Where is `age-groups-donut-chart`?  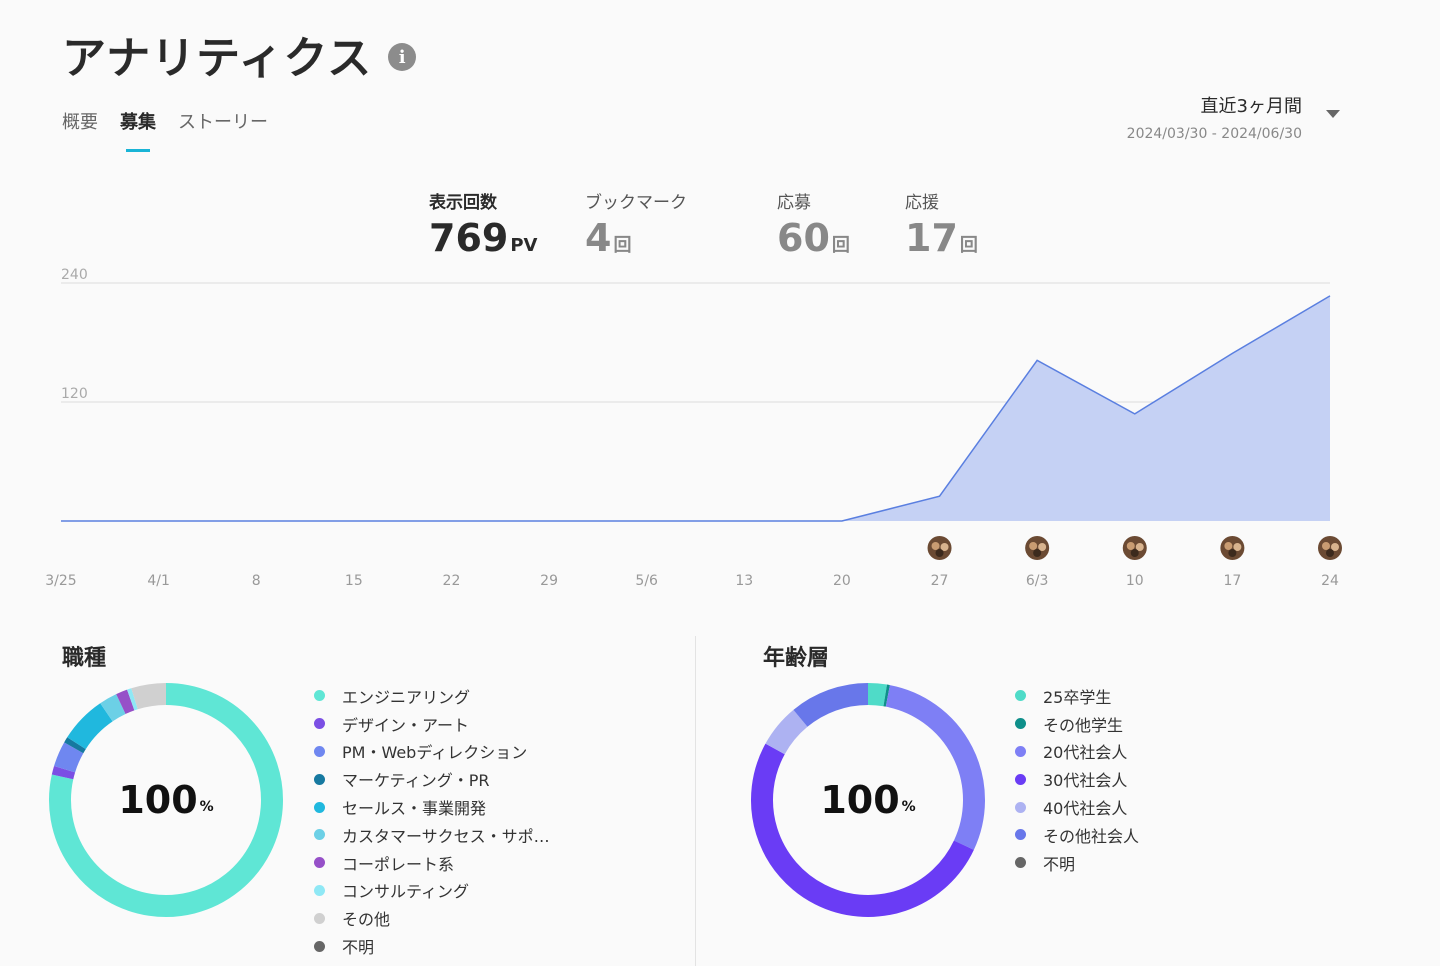 age-groups-donut-chart is located at coordinates (868, 800).